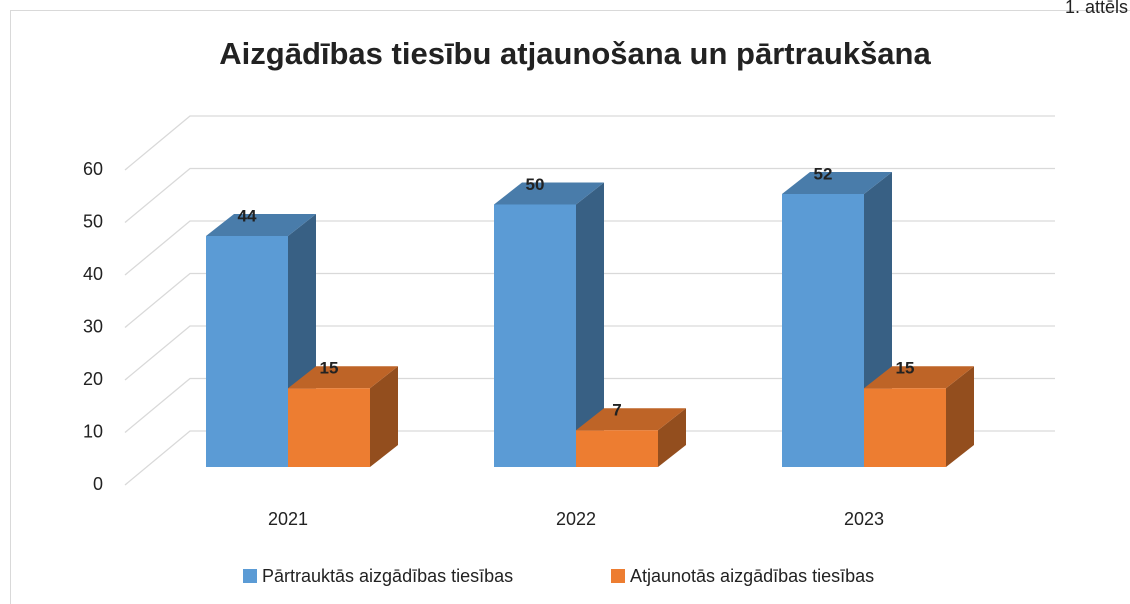  Describe the element at coordinates (576, 519) in the screenshot. I see `x-tick-label: 2022` at that location.